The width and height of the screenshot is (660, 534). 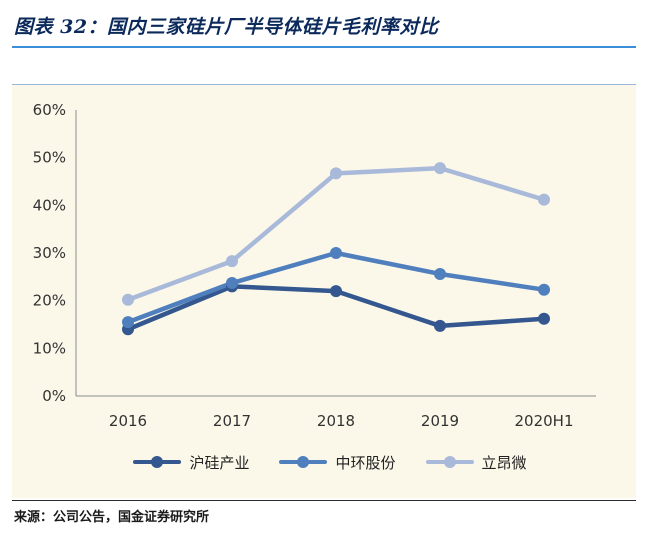 I want to click on legend-label: 沪硅产业, so click(x=219, y=462).